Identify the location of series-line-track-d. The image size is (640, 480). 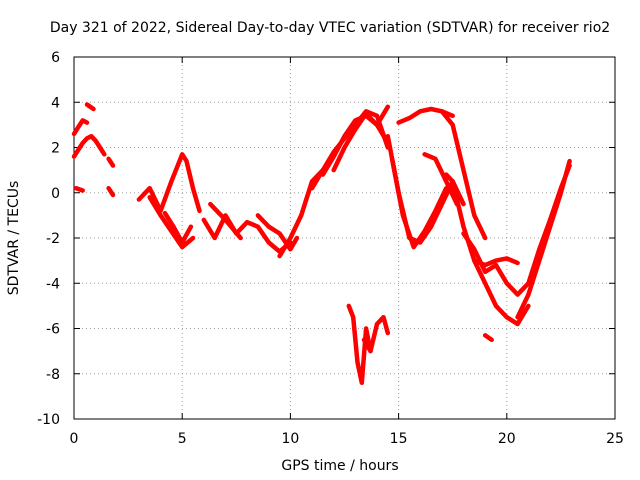
(79, 189).